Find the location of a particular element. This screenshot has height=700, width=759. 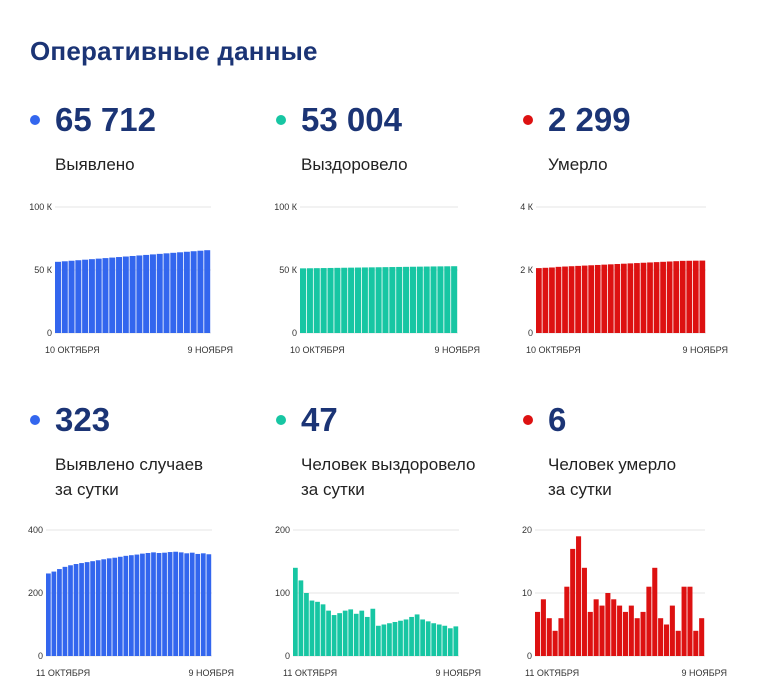

stat-label-line: Умерло is located at coordinates (578, 164).